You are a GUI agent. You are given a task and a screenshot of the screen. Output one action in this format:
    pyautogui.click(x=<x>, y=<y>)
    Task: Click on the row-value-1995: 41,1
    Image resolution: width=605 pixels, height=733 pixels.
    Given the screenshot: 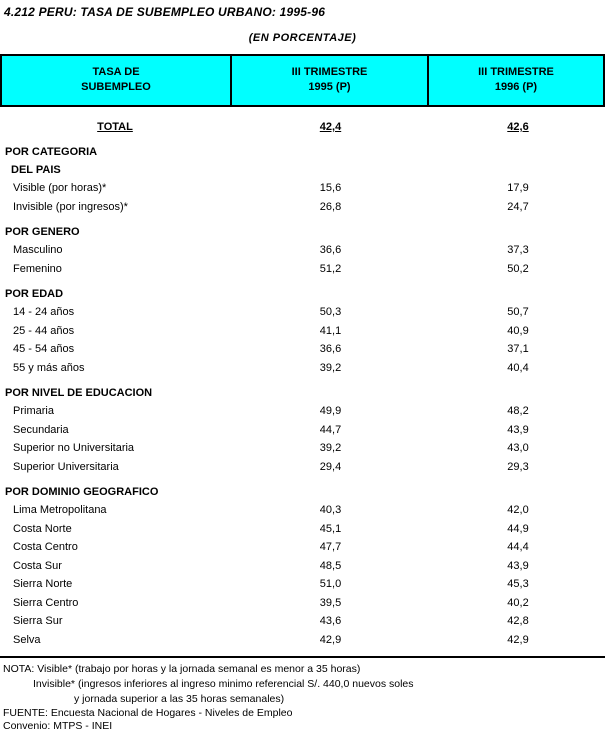 What is the action you would take?
    pyautogui.click(x=330, y=330)
    